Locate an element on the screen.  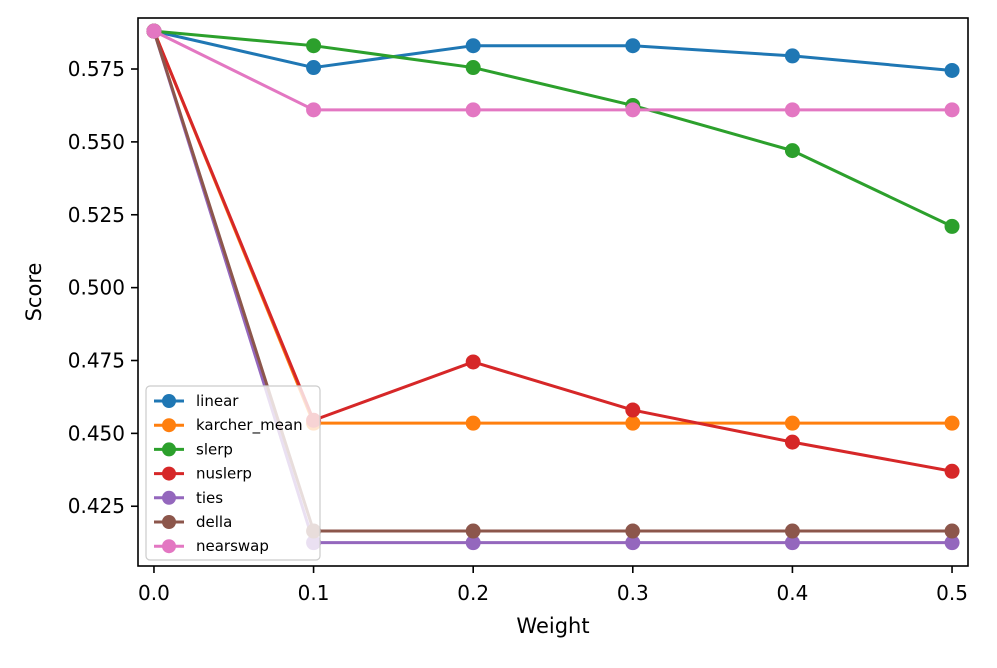
y-tick-label: 0.525 is located at coordinates (96, 215).